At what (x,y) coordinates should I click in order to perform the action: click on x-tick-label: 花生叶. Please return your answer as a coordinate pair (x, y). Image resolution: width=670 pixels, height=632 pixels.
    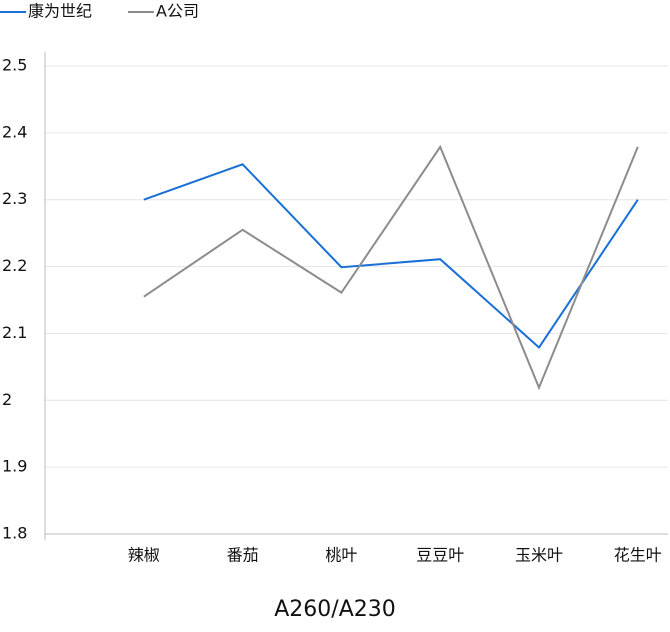
    Looking at the image, I should click on (638, 555).